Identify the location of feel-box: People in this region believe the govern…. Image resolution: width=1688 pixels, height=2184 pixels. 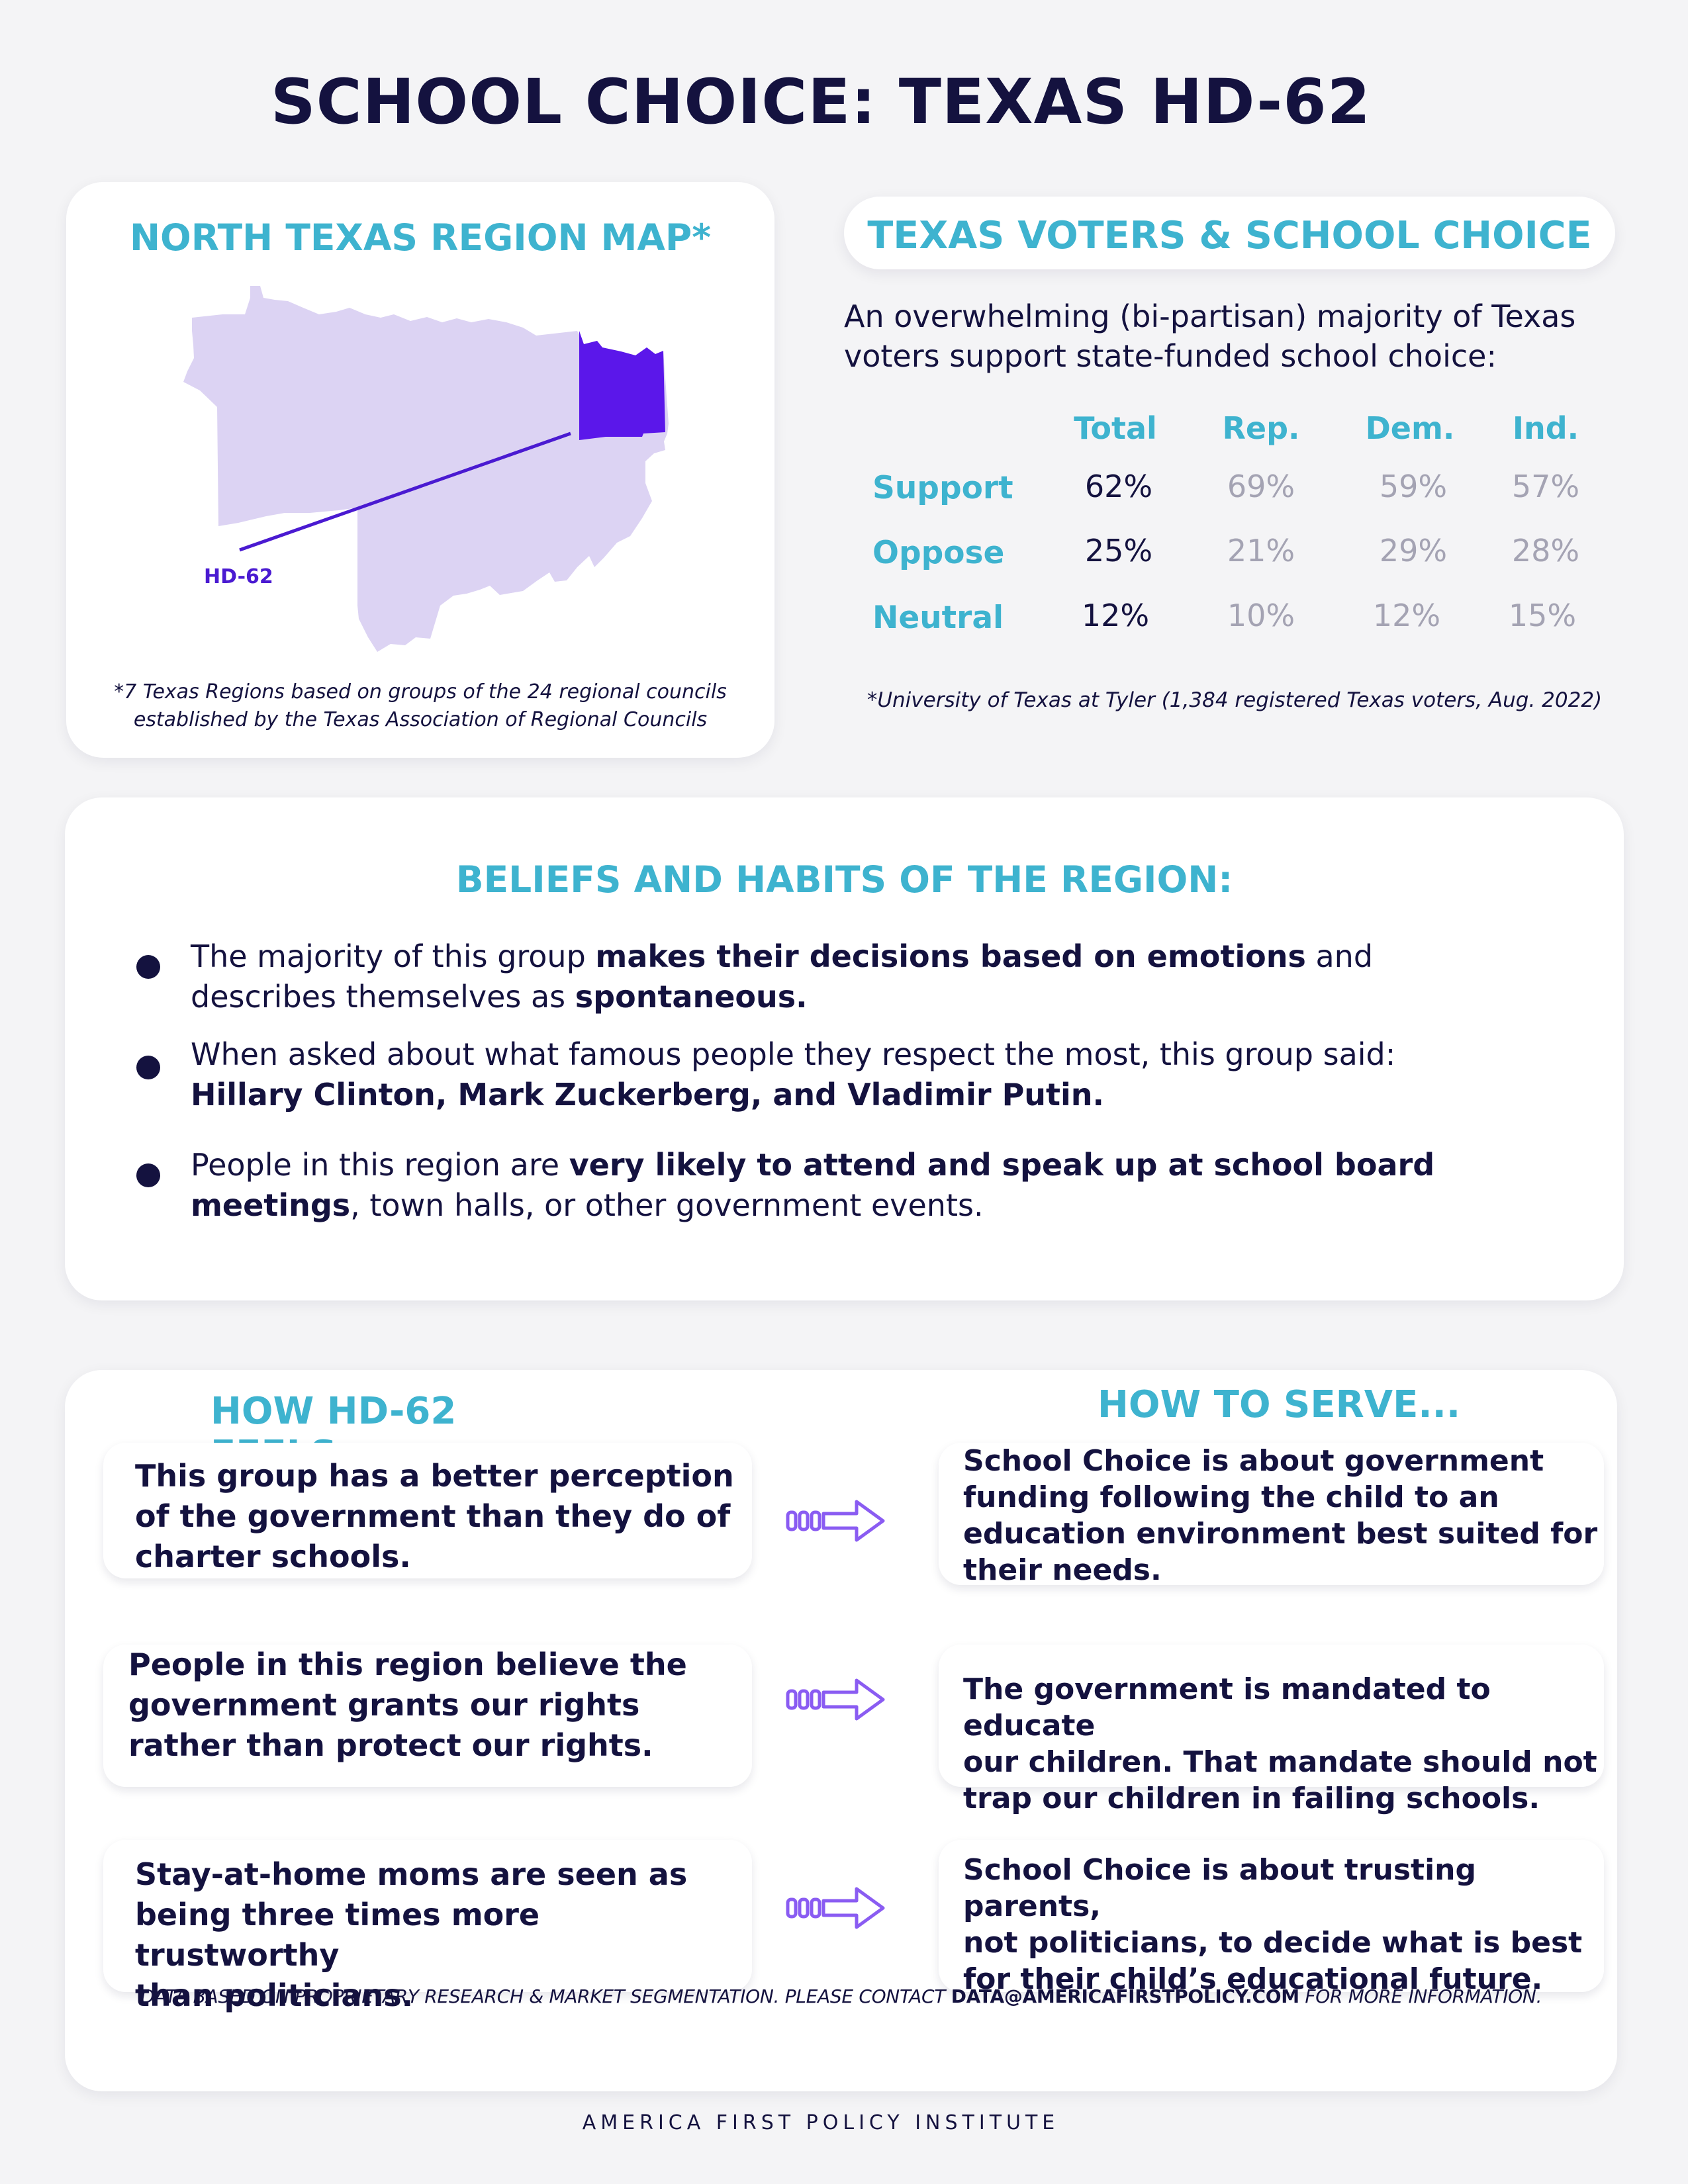
(427, 1716).